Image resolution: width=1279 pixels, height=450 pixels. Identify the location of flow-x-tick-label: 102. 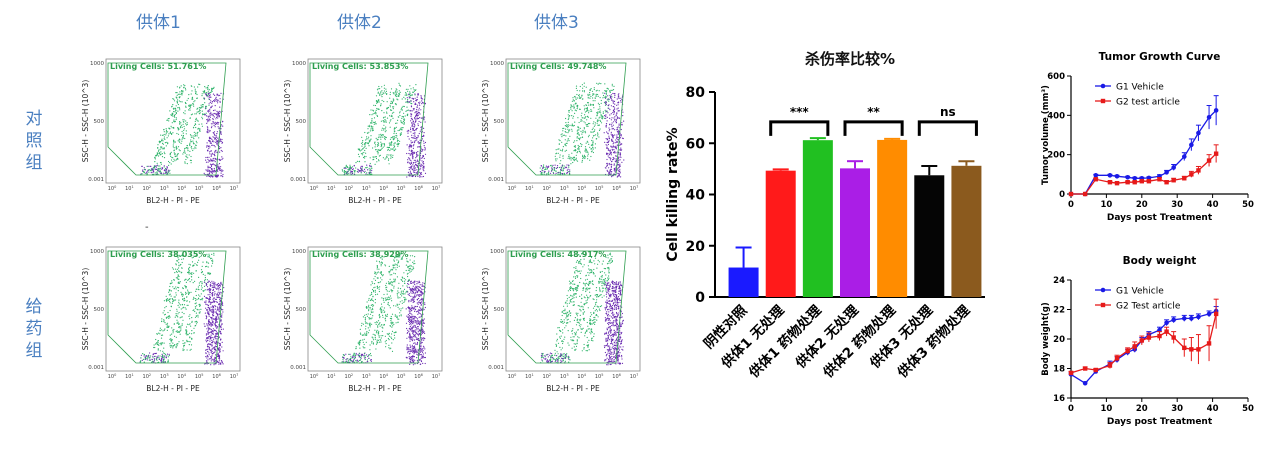
(349, 188).